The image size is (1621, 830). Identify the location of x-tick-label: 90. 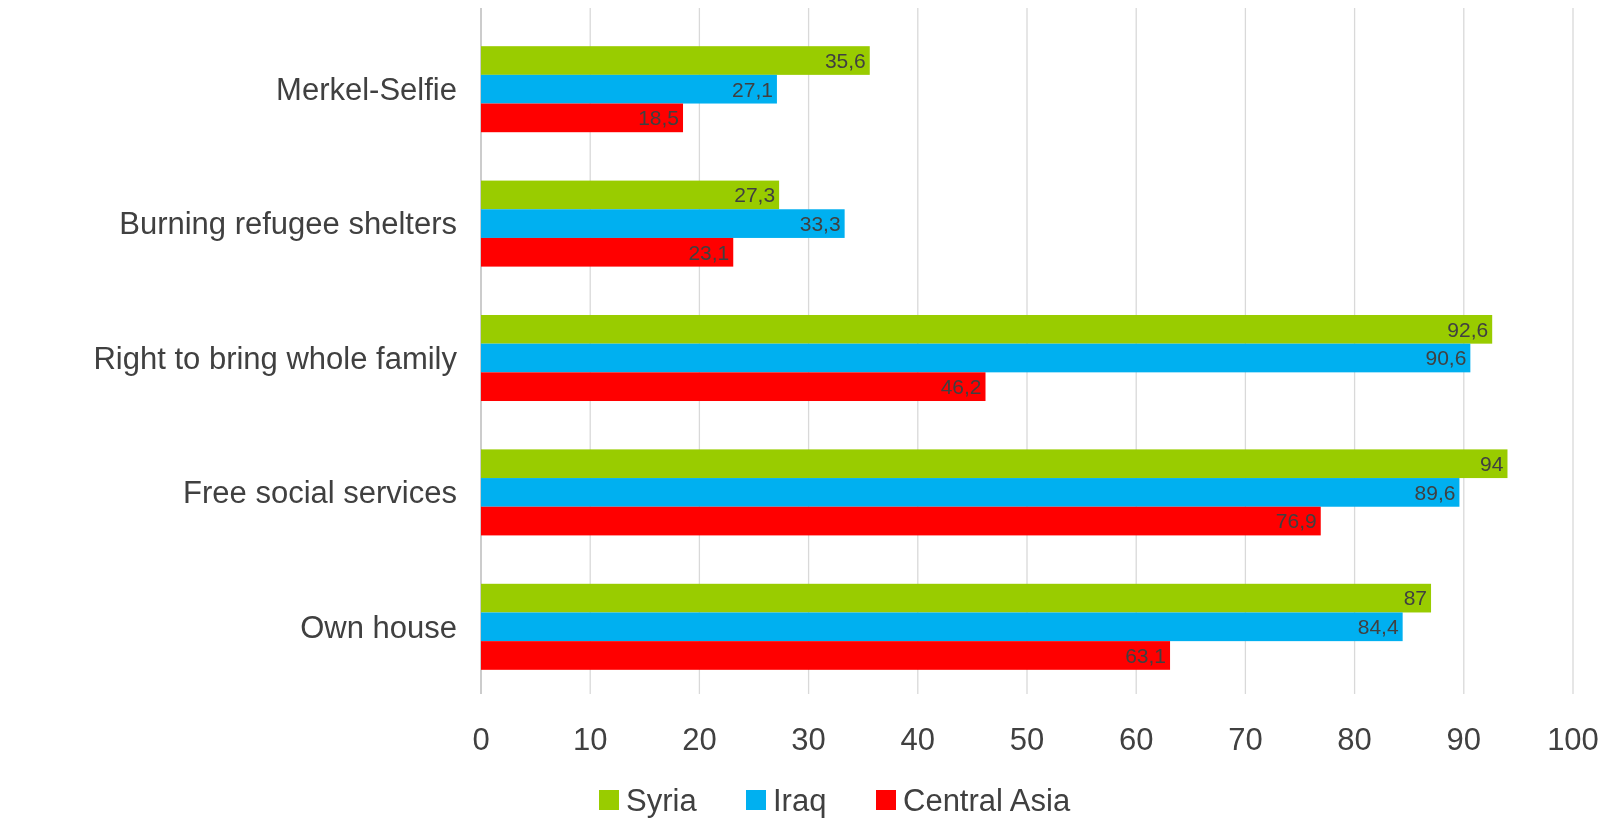
(1464, 739).